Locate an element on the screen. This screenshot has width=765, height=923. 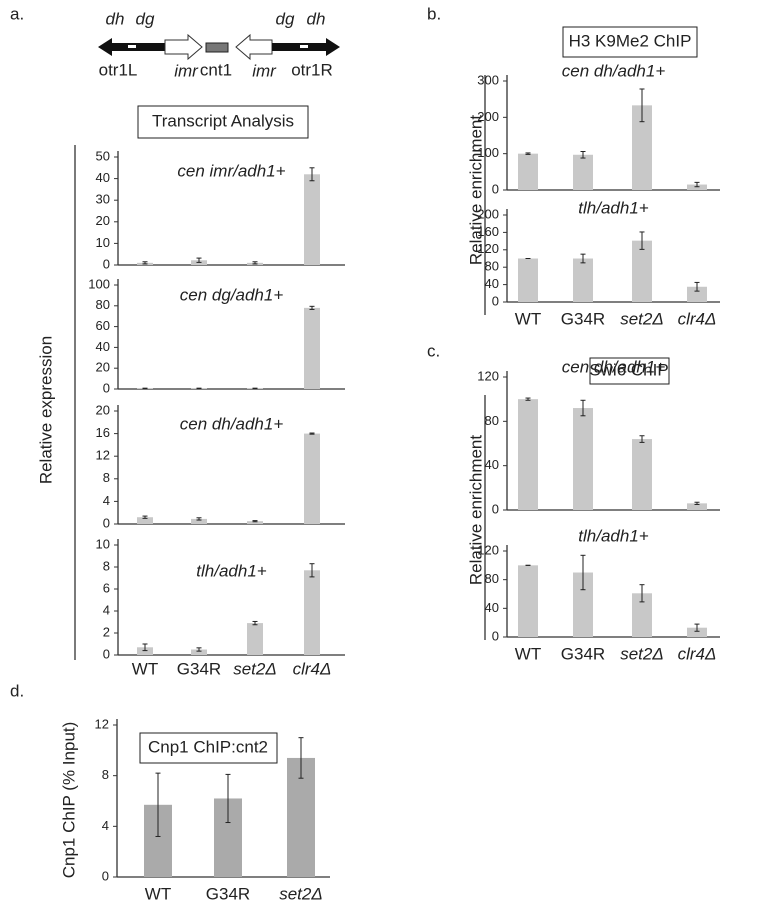
y-tick-label: 12 is located at coordinates (103, 455).